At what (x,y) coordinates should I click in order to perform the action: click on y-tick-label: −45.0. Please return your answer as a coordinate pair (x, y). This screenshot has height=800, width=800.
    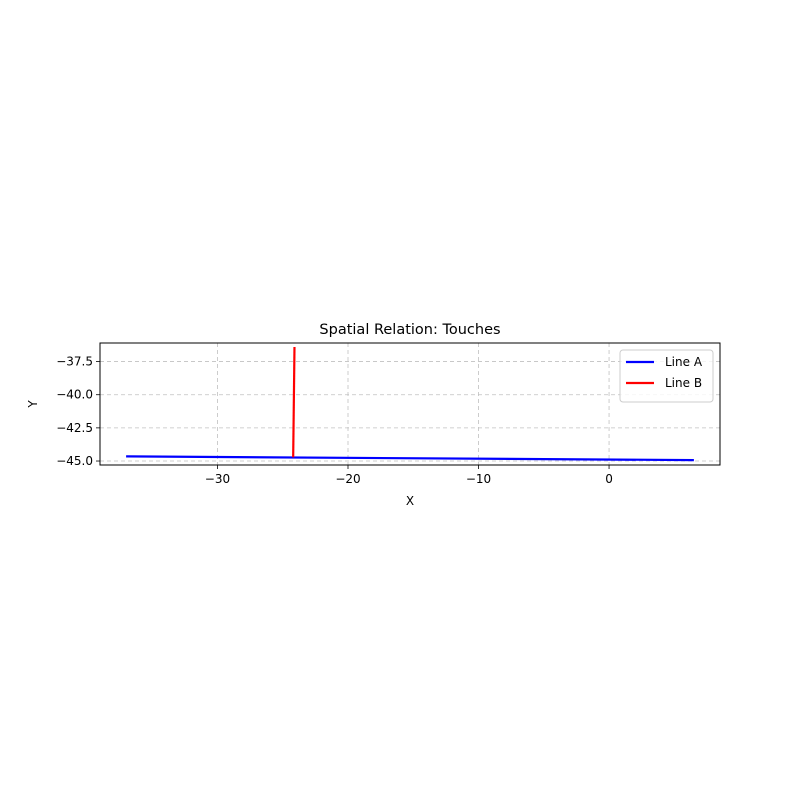
    Looking at the image, I should click on (74, 461).